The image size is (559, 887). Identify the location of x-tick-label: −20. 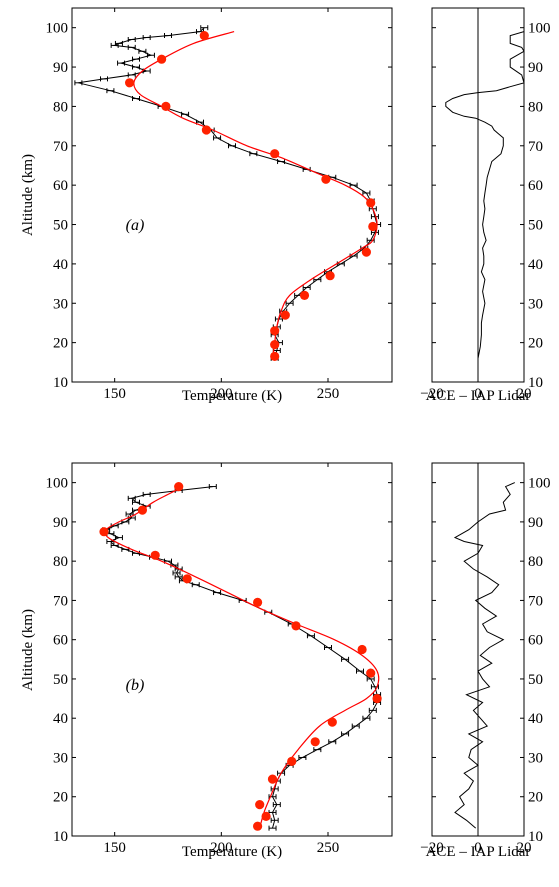
(431, 848).